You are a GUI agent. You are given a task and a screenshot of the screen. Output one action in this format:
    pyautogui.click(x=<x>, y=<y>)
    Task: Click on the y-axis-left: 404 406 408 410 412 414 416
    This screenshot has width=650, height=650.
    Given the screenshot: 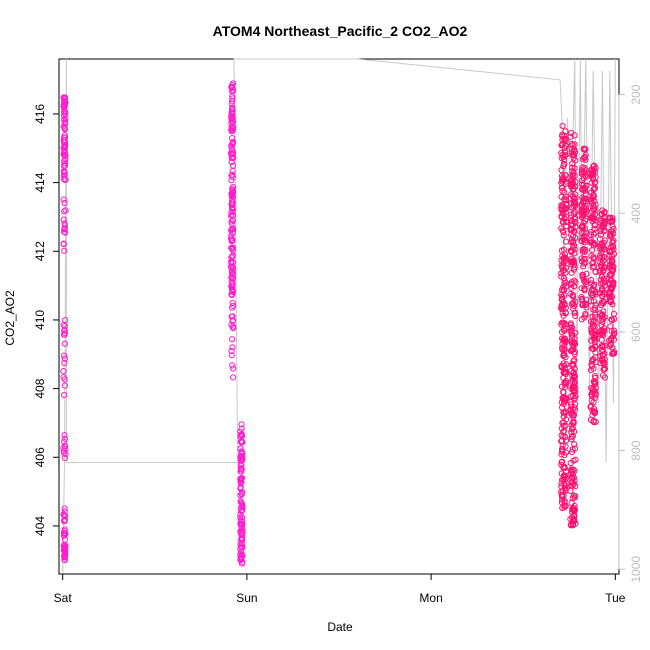 What is the action you would take?
    pyautogui.click(x=46, y=320)
    